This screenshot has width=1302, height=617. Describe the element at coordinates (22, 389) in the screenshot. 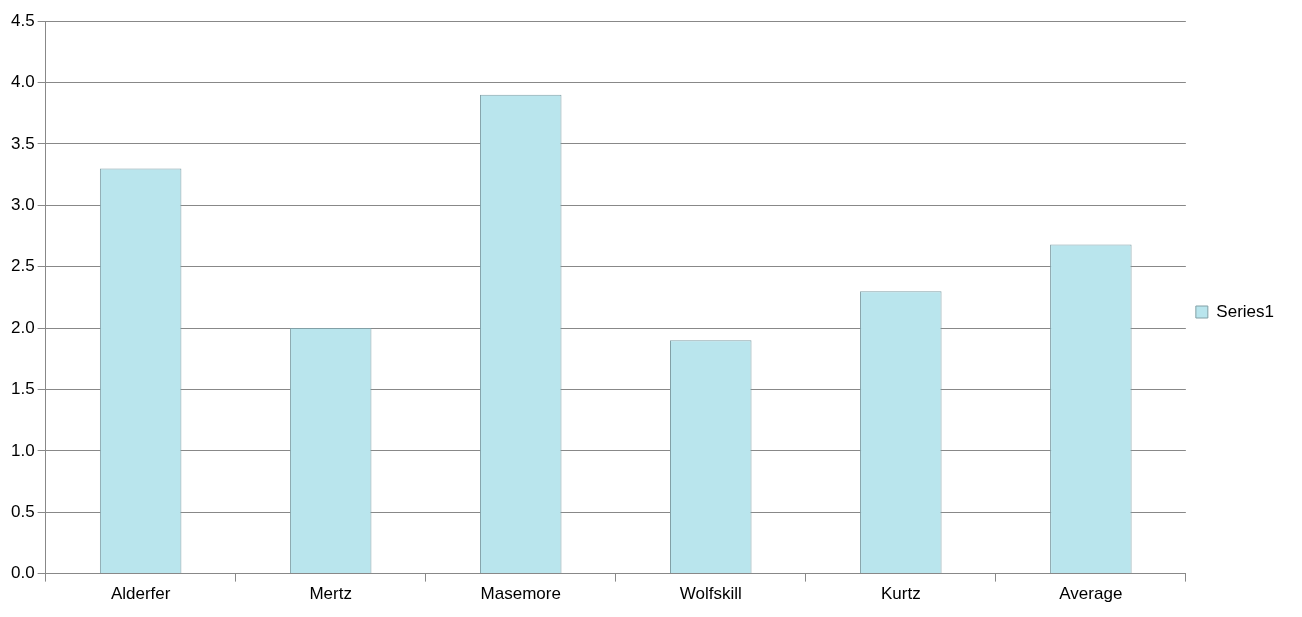

I see `y-tick-label: 1.5` at that location.